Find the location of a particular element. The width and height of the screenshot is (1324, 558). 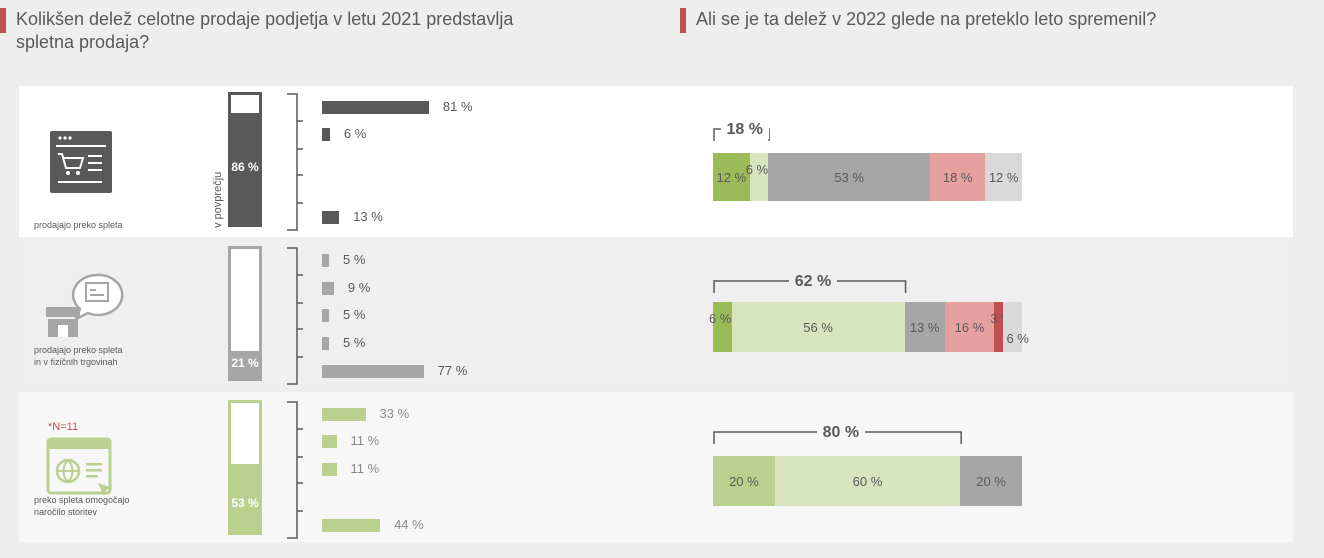

web-service-icon is located at coordinates (87, 472).